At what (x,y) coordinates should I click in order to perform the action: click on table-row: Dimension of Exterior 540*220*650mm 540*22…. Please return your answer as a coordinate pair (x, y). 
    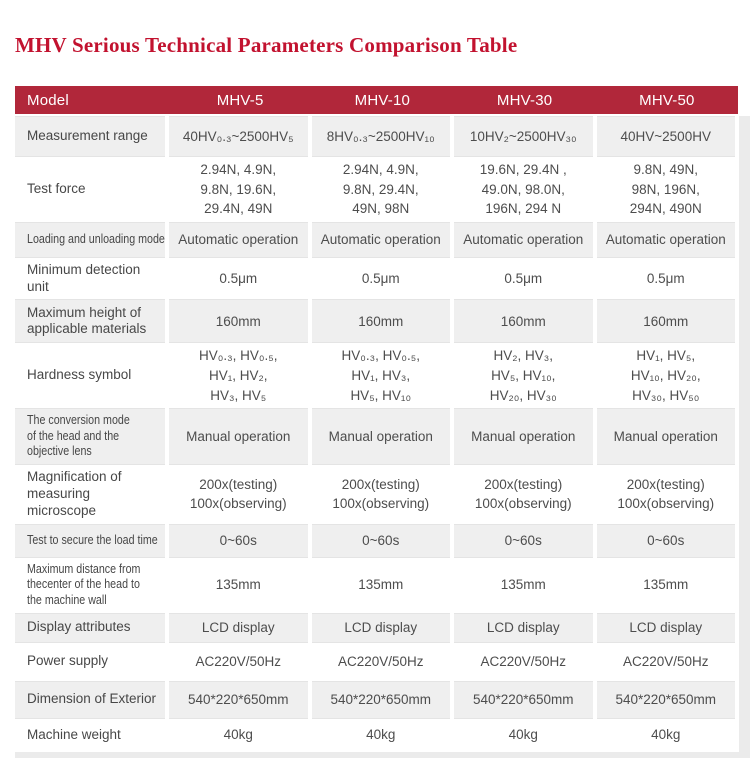
    Looking at the image, I should click on (382, 699).